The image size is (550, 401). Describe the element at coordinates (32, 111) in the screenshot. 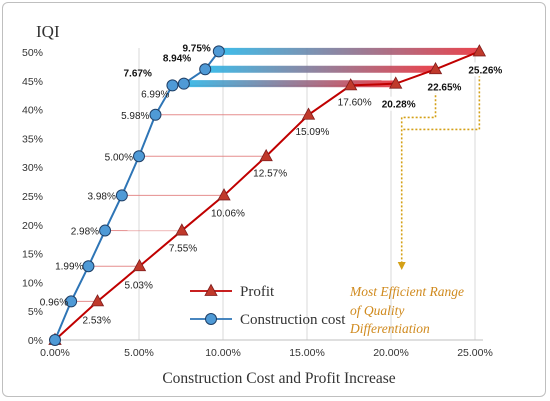

I see `y-tick-label: 40%` at that location.